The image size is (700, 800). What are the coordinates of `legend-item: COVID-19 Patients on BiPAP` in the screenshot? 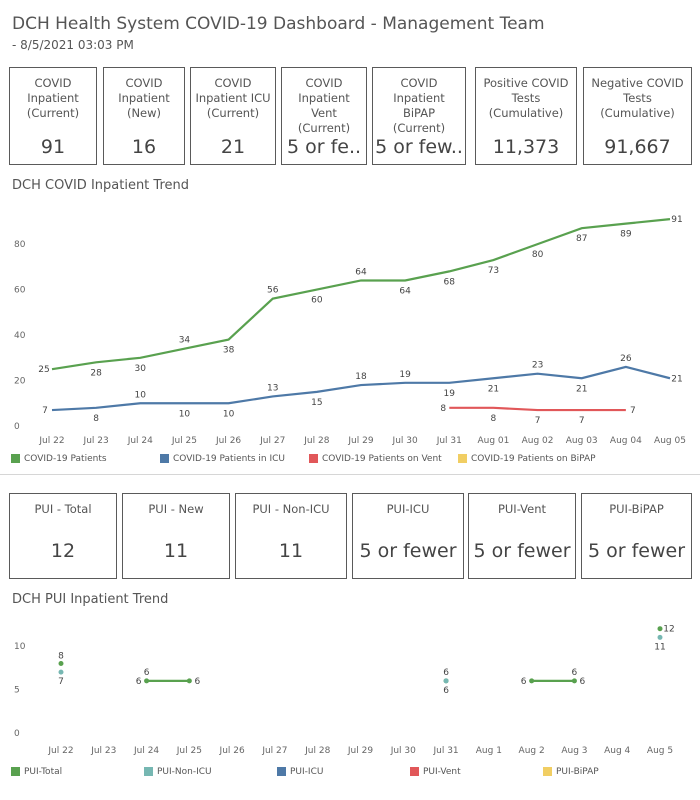 It's located at (527, 459).